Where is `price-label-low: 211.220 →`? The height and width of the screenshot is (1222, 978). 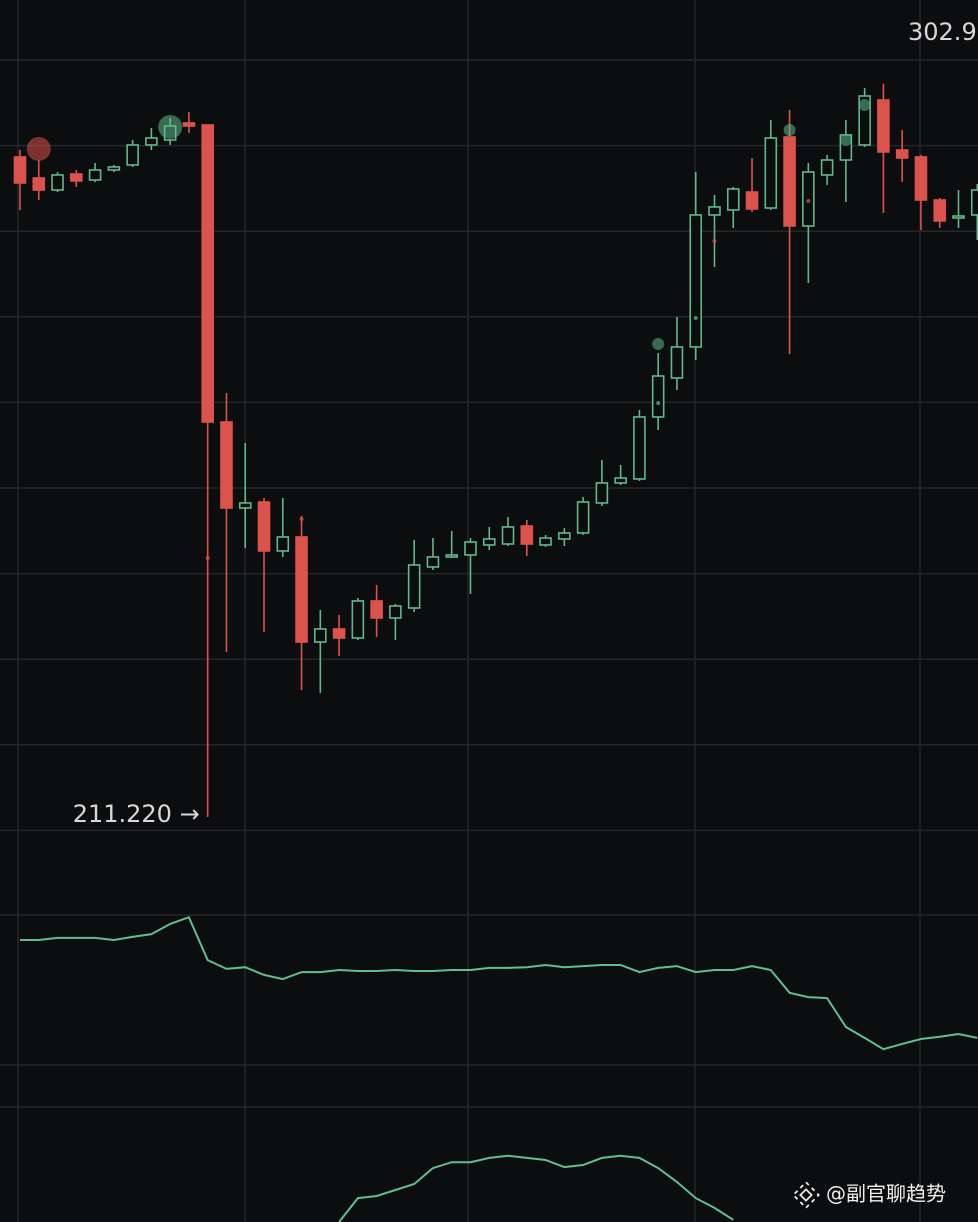
price-label-low: 211.220 → is located at coordinates (136, 814).